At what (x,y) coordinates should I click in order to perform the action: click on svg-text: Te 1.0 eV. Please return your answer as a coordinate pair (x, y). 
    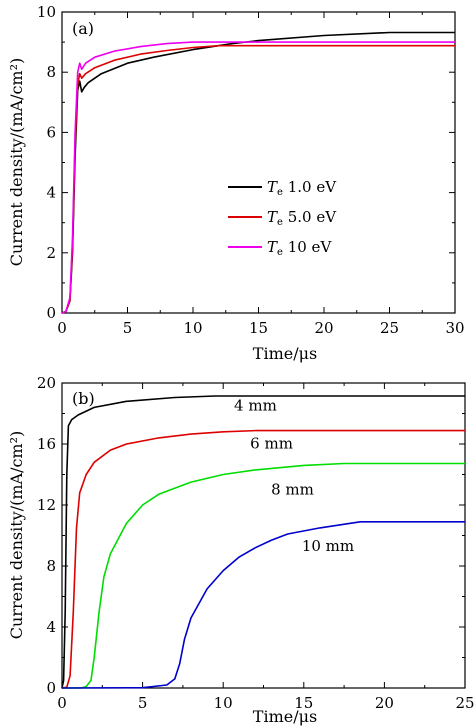
    Looking at the image, I should click on (302, 188).